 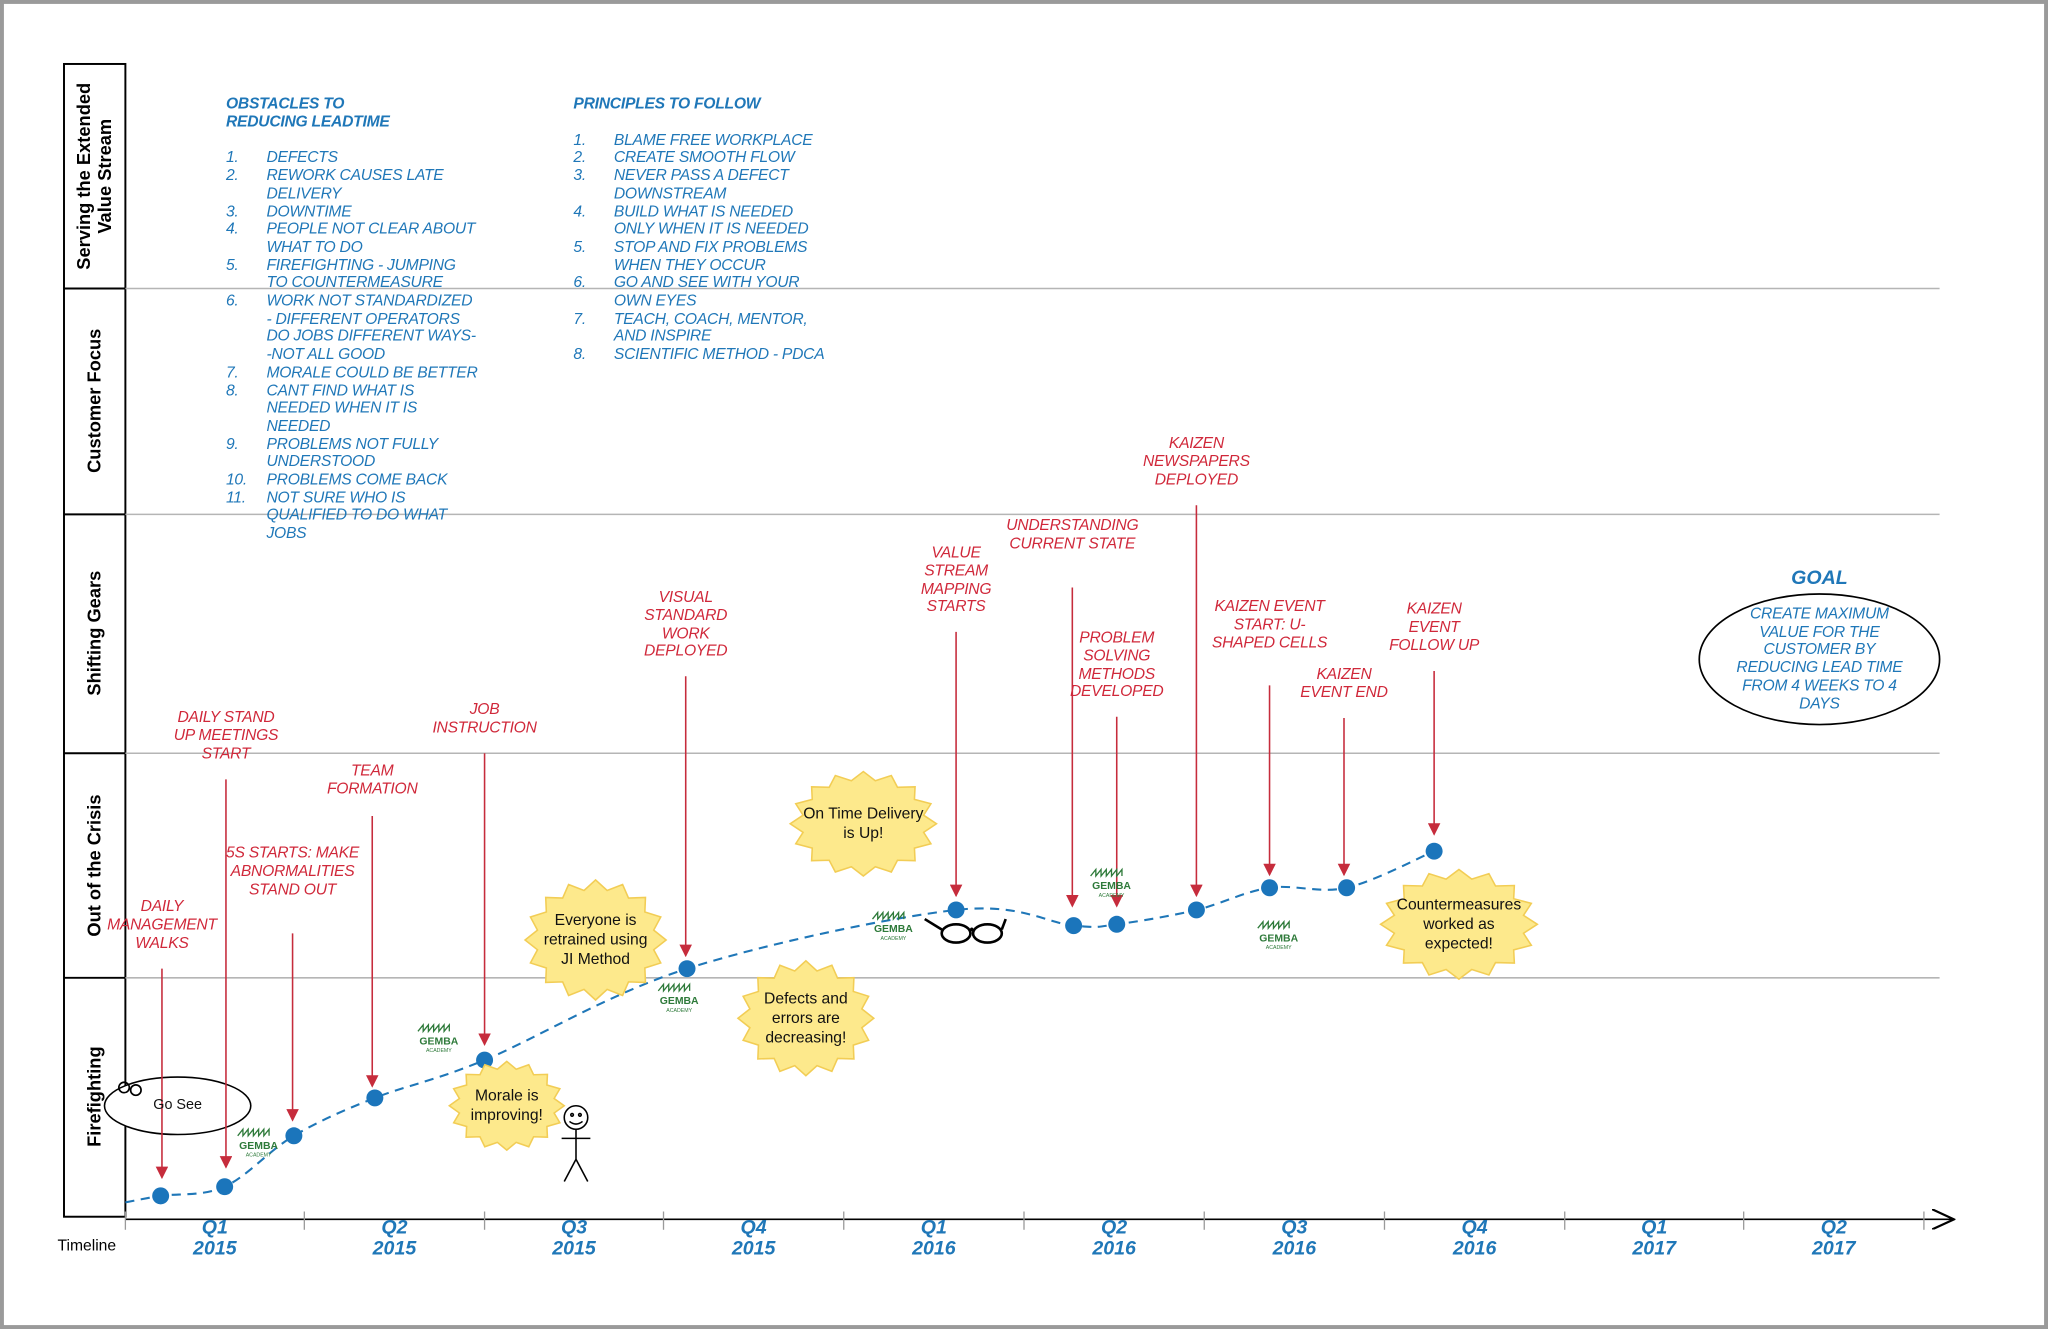 I want to click on quarter-label: Q3 2015, so click(x=574, y=1238).